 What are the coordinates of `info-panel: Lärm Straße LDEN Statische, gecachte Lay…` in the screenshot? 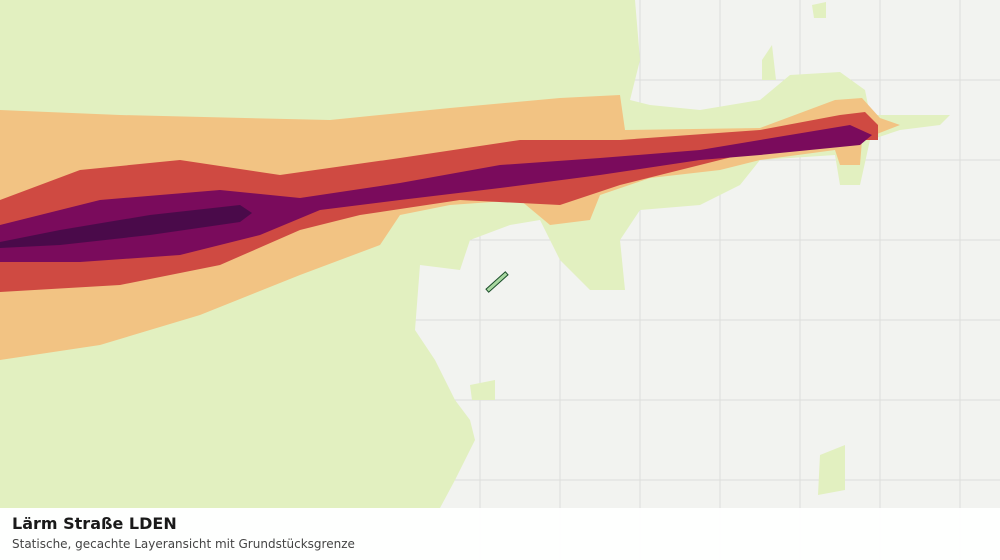 It's located at (500, 534).